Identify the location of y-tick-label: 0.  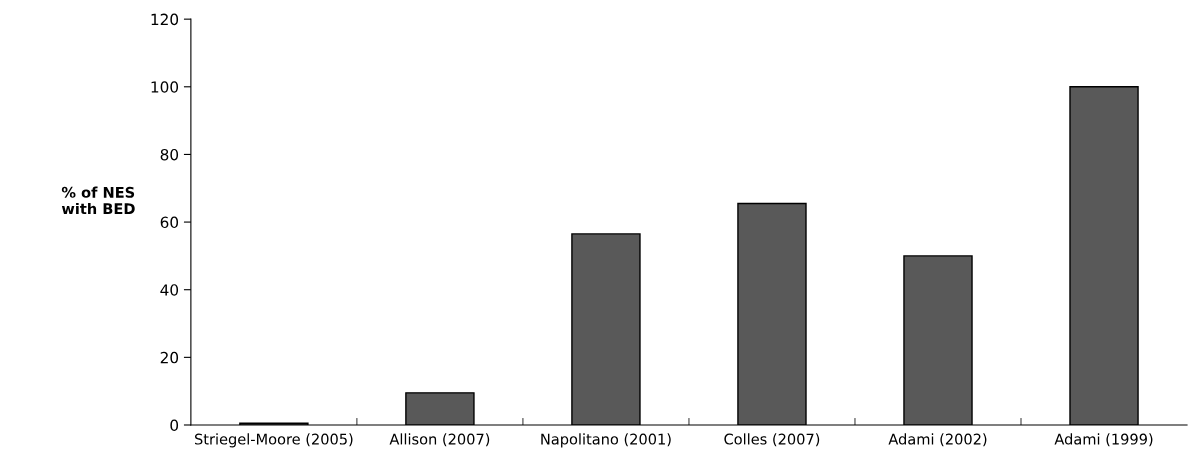
(174, 425).